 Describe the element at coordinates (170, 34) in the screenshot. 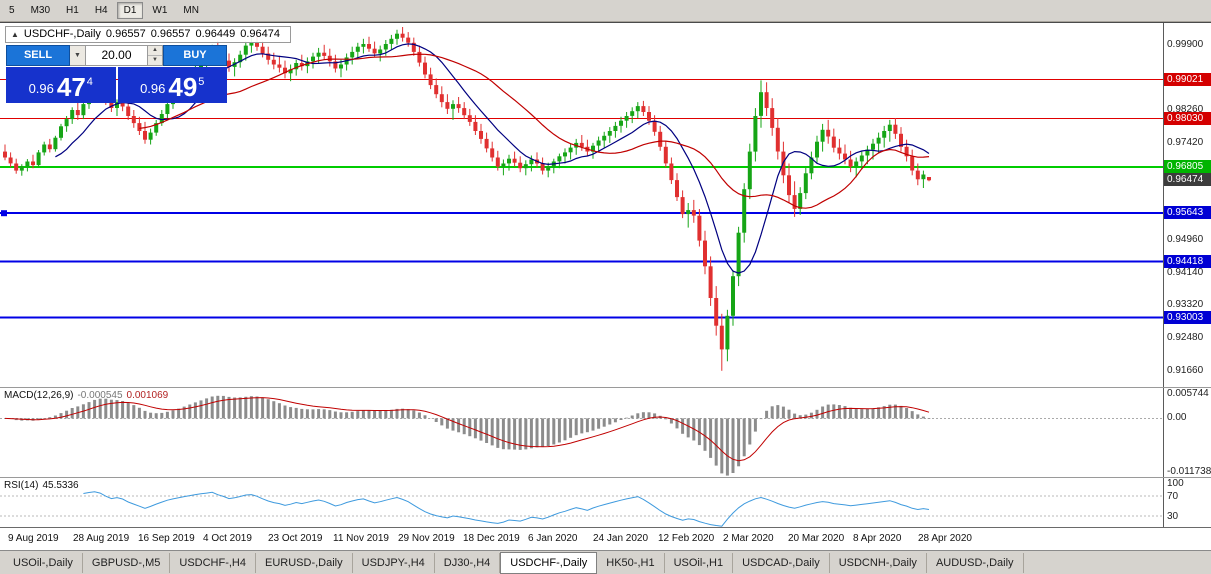

I see `ohlc-high: 0.96557` at that location.